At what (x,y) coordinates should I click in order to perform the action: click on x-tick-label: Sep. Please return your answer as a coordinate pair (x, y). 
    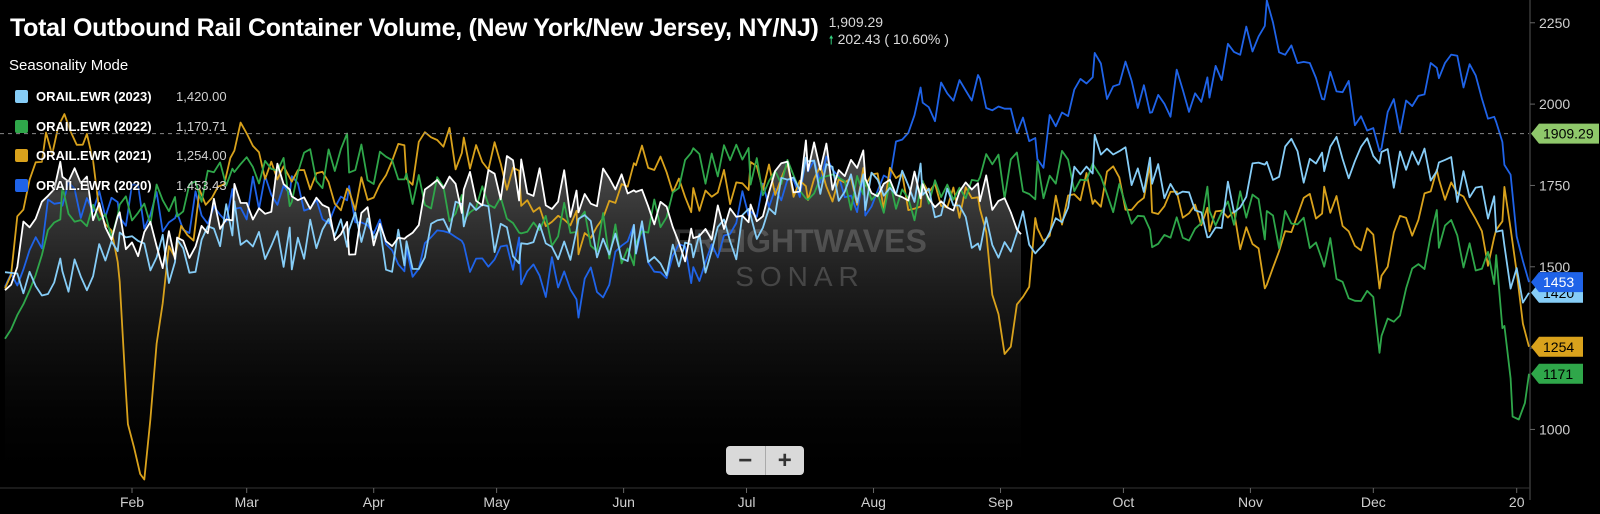
    Looking at the image, I should click on (1000, 502).